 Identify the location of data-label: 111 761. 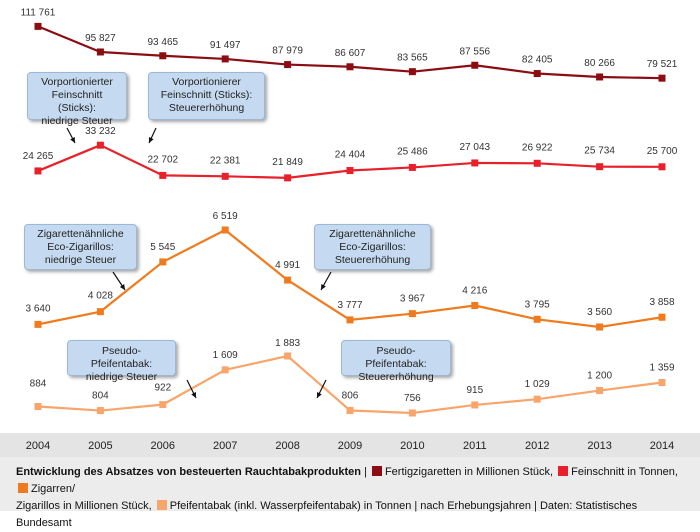
(38, 12).